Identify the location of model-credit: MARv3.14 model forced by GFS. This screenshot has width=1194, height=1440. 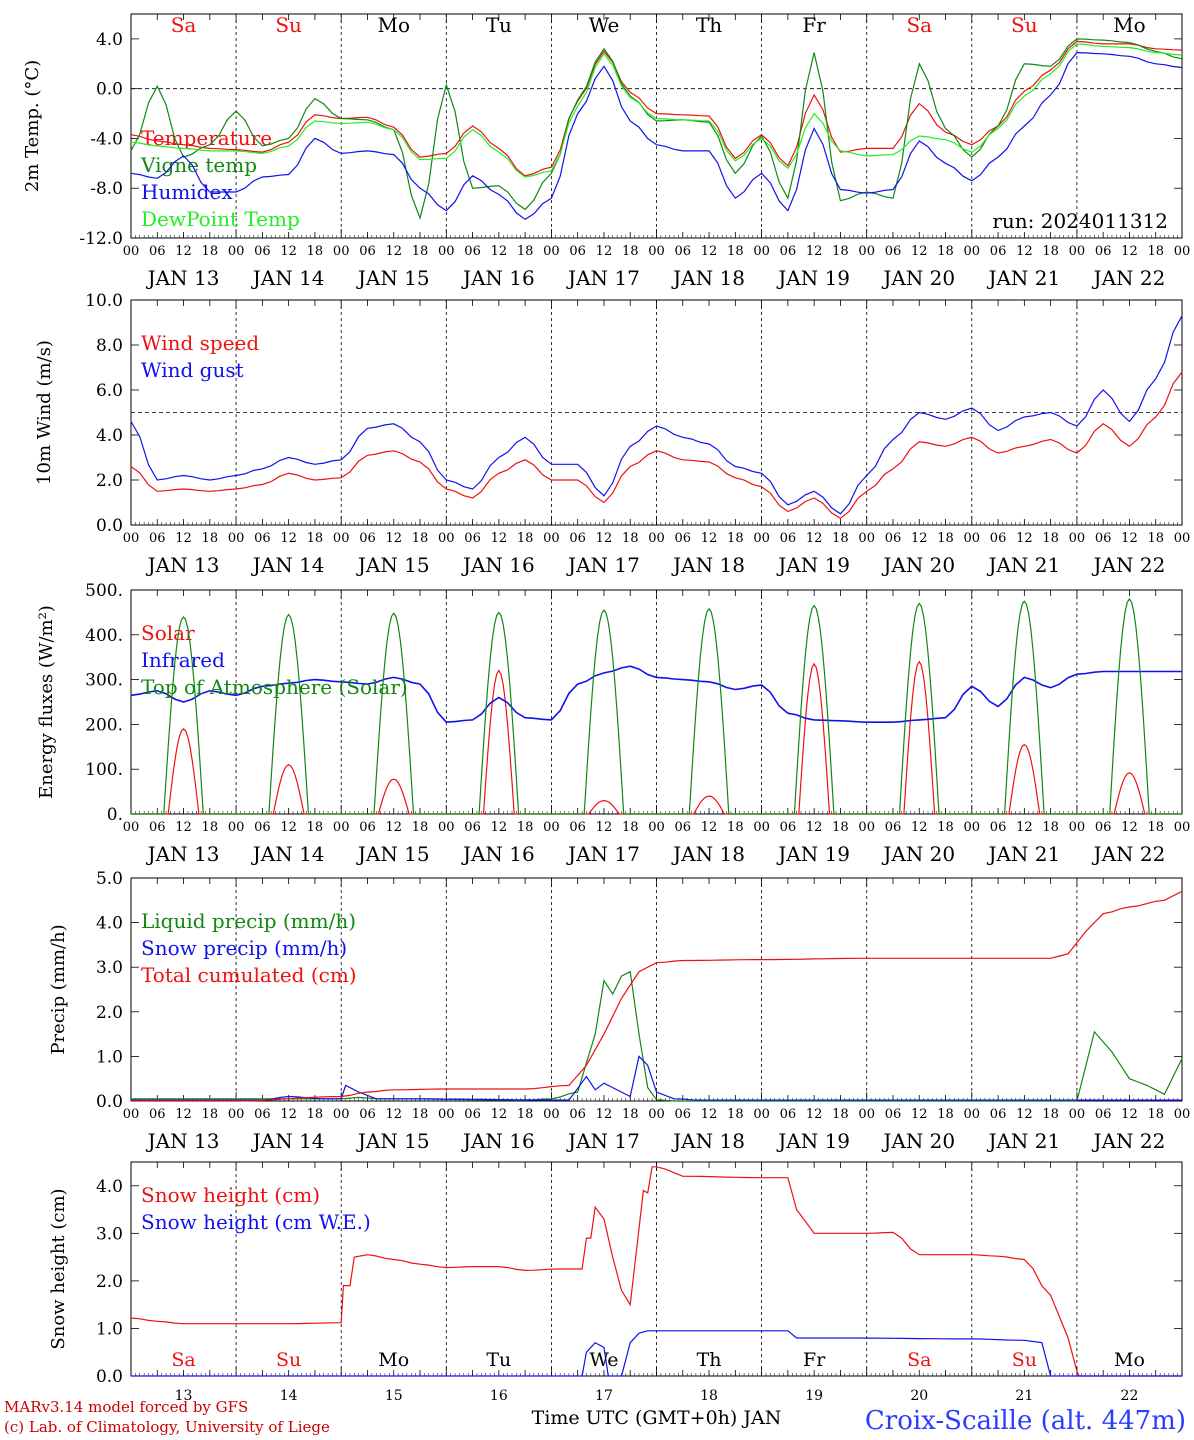
(126, 1407).